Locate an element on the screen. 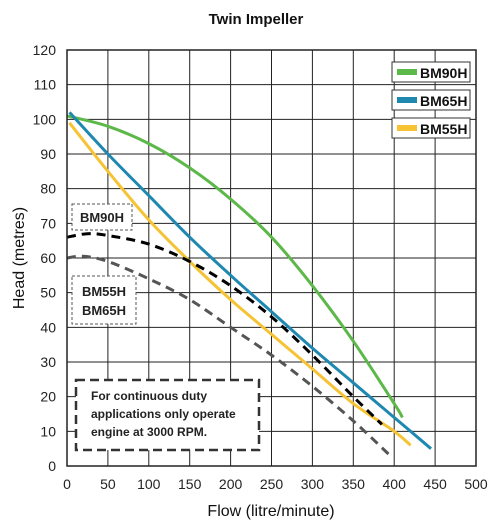 The height and width of the screenshot is (521, 490). note-line: applications only operate is located at coordinates (163, 414).